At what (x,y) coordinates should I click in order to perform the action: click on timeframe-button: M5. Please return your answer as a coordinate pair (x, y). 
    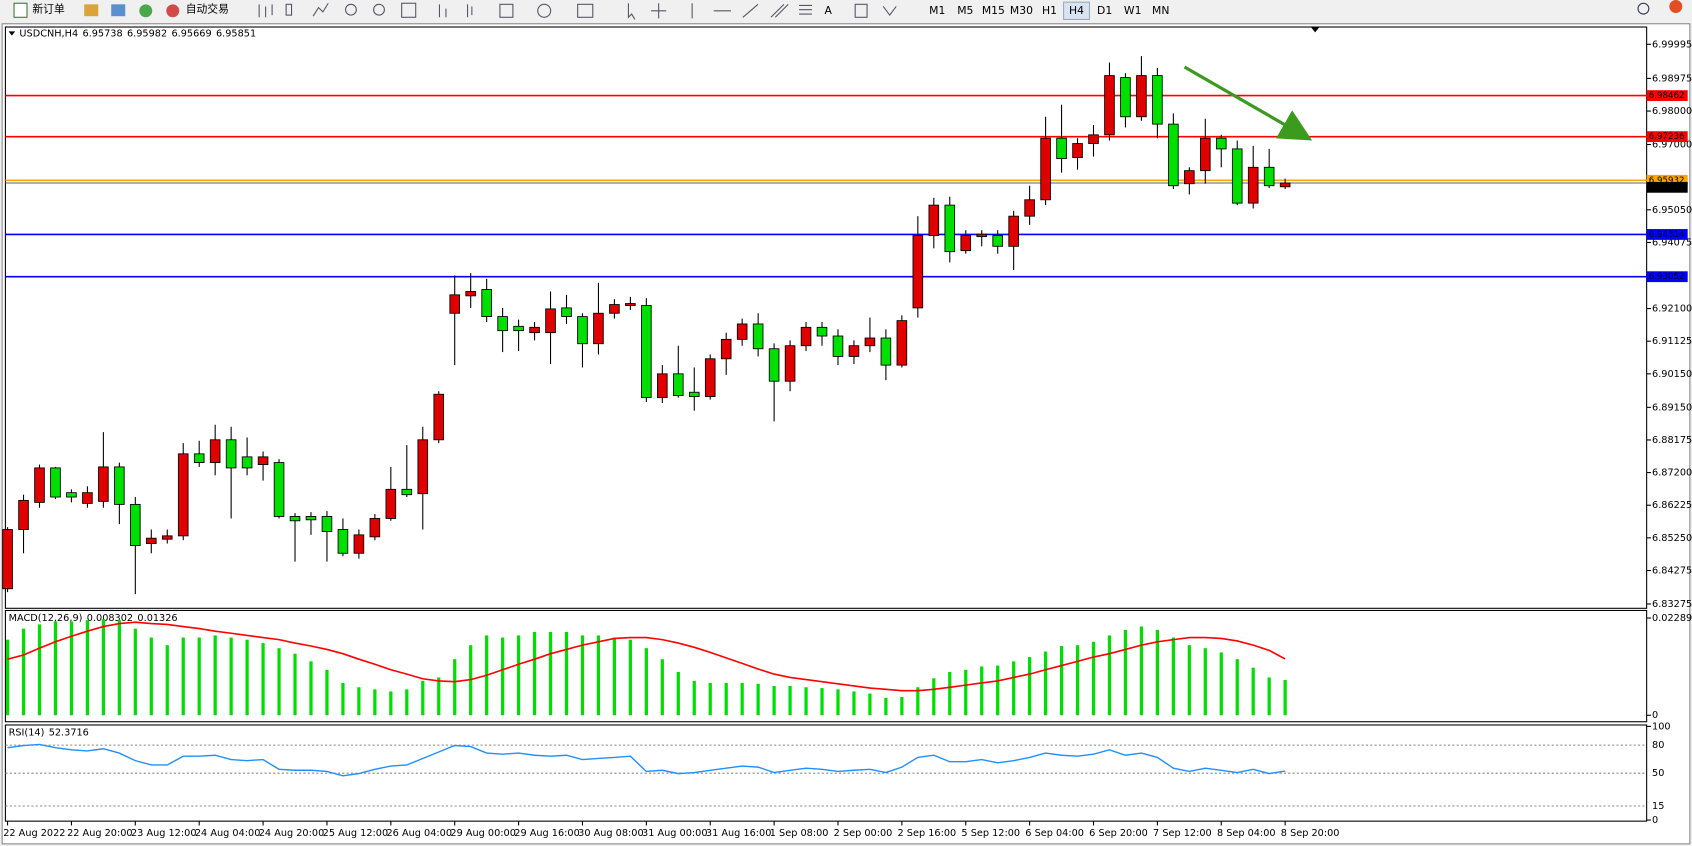
    Looking at the image, I should click on (965, 10).